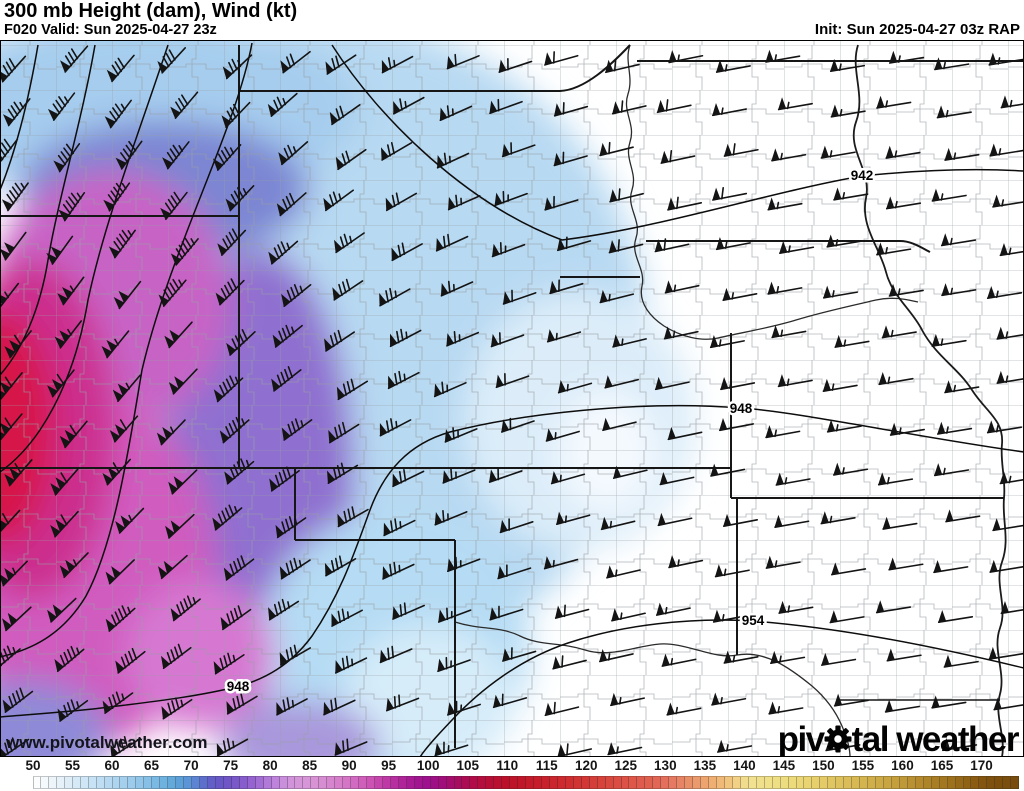 Image resolution: width=1024 pixels, height=791 pixels. I want to click on colorbar-tick-label: 50, so click(33, 765).